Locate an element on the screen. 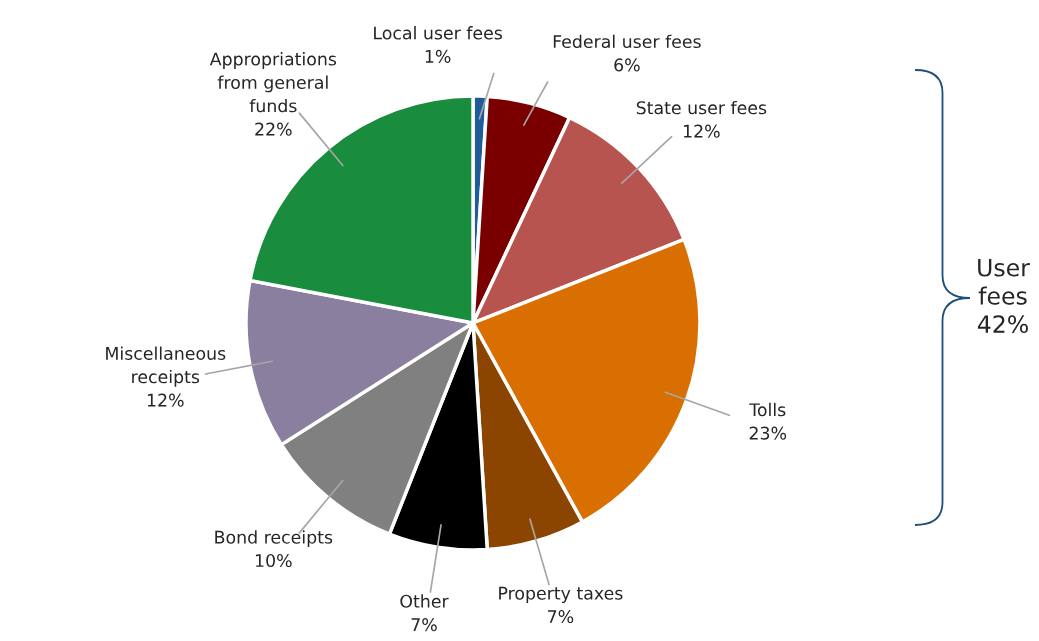 The height and width of the screenshot is (641, 1039). data-label: 6% is located at coordinates (627, 65).